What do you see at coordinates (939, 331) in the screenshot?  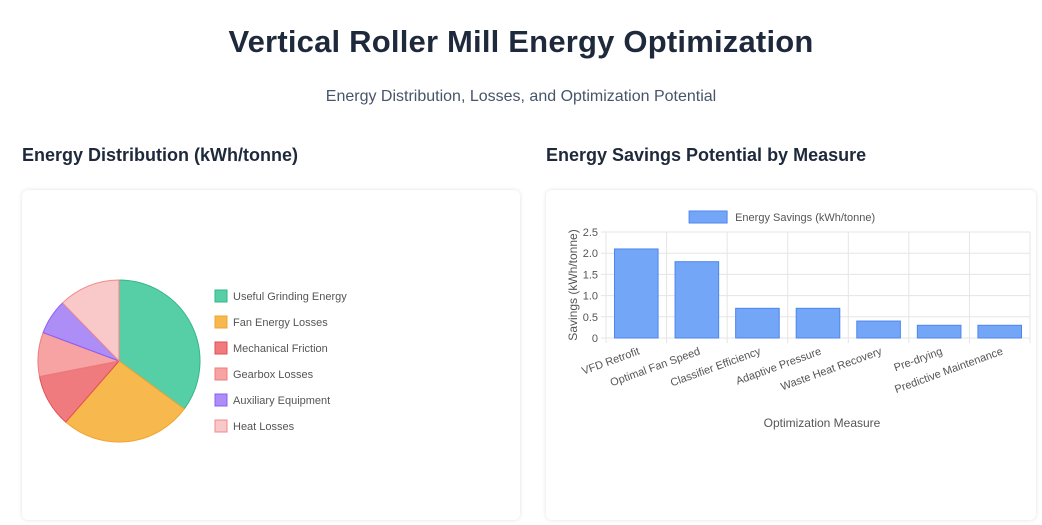 I see `bar-pre-drying` at bounding box center [939, 331].